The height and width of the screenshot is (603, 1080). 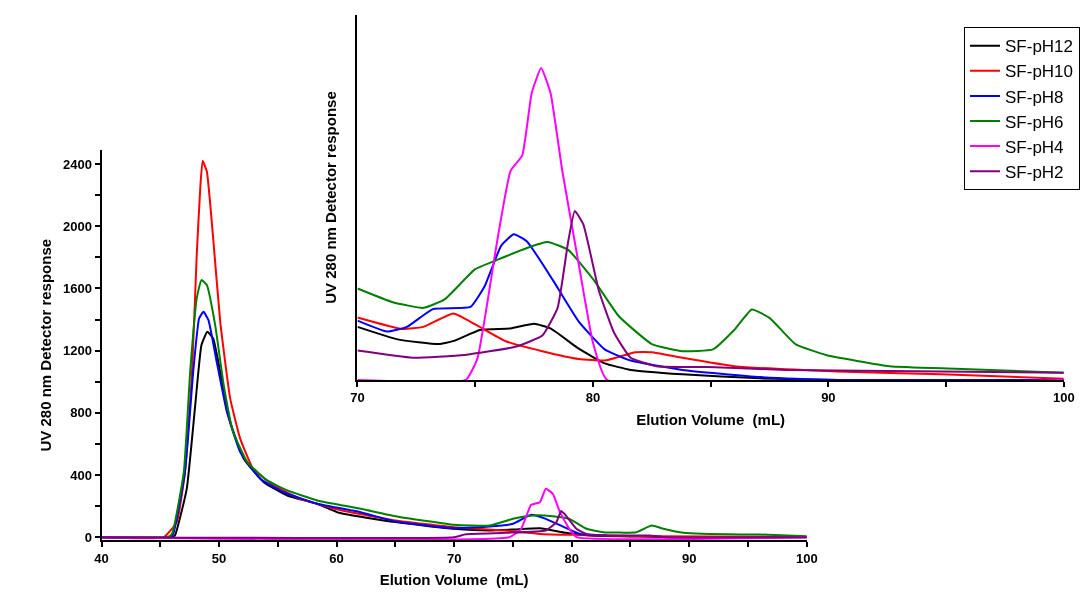 What do you see at coordinates (1034, 172) in the screenshot?
I see `legend-label: SF-pH2` at bounding box center [1034, 172].